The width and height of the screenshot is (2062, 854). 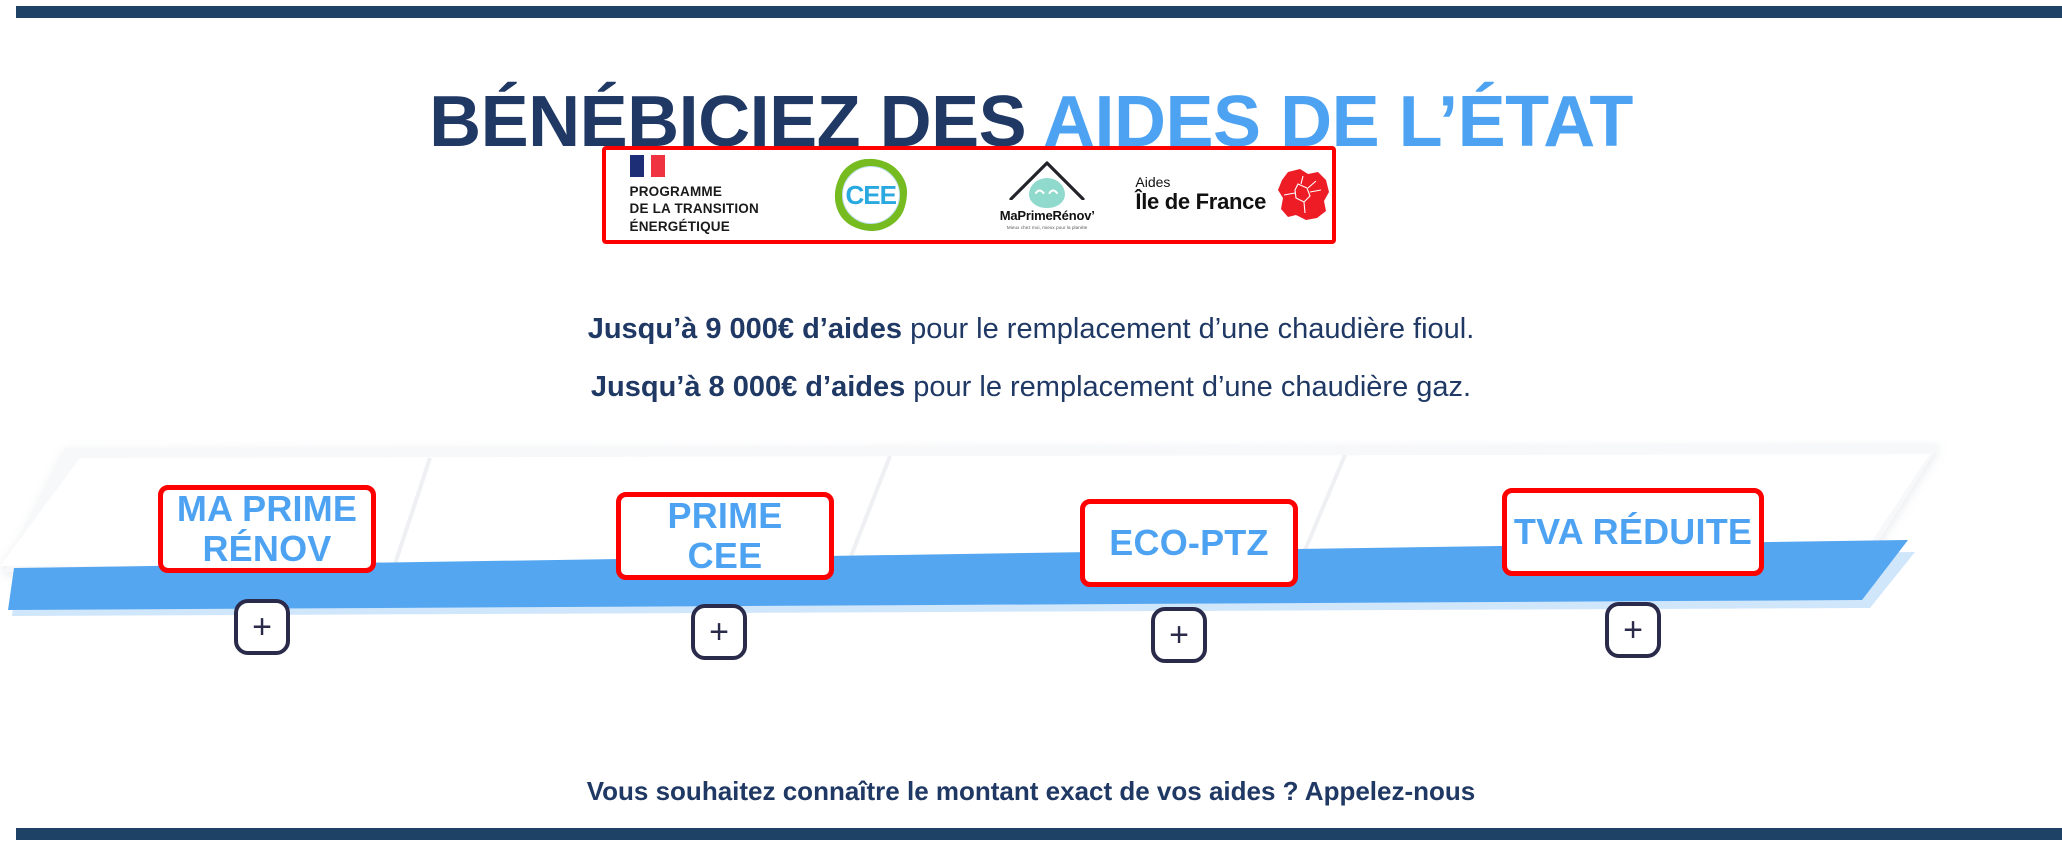 What do you see at coordinates (1047, 184) in the screenshot?
I see `maprimerenov-house-icon` at bounding box center [1047, 184].